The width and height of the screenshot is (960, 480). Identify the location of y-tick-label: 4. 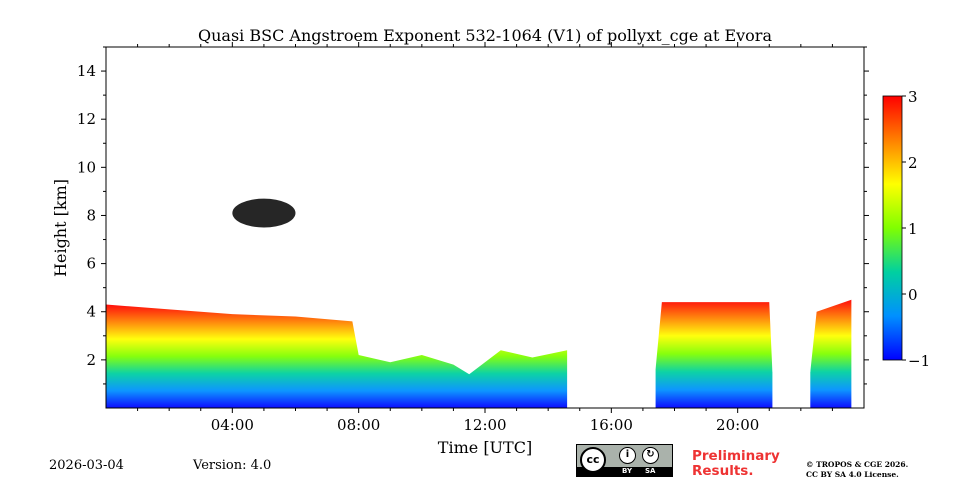
(91, 312).